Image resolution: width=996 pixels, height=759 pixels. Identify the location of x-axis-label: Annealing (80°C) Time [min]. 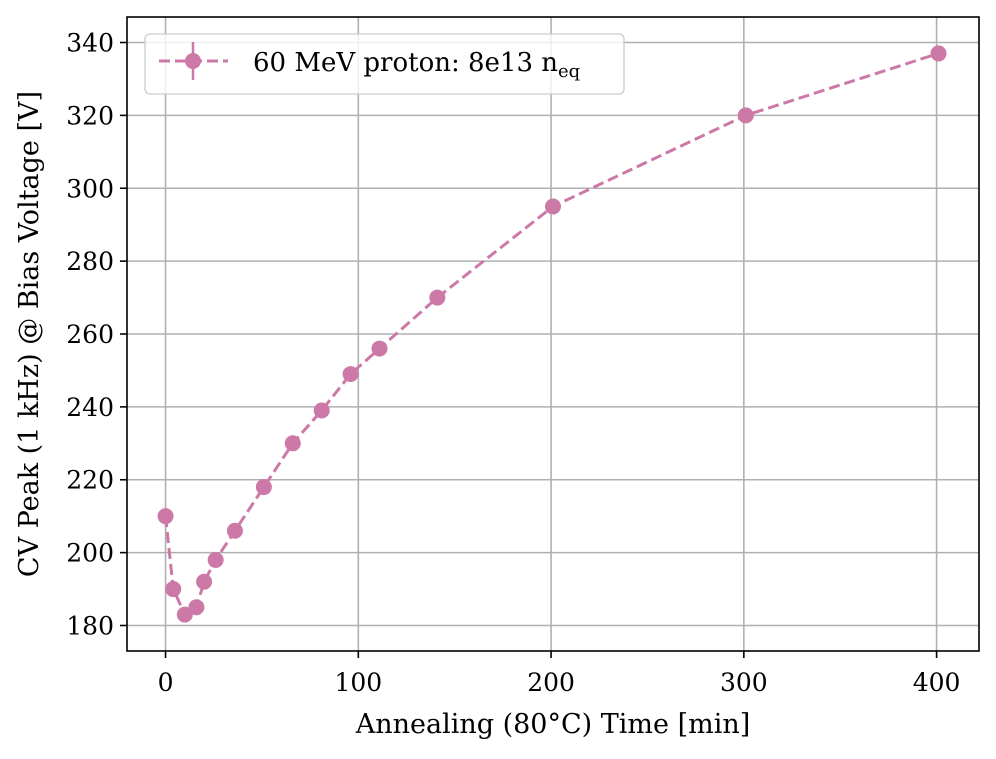
(553, 724).